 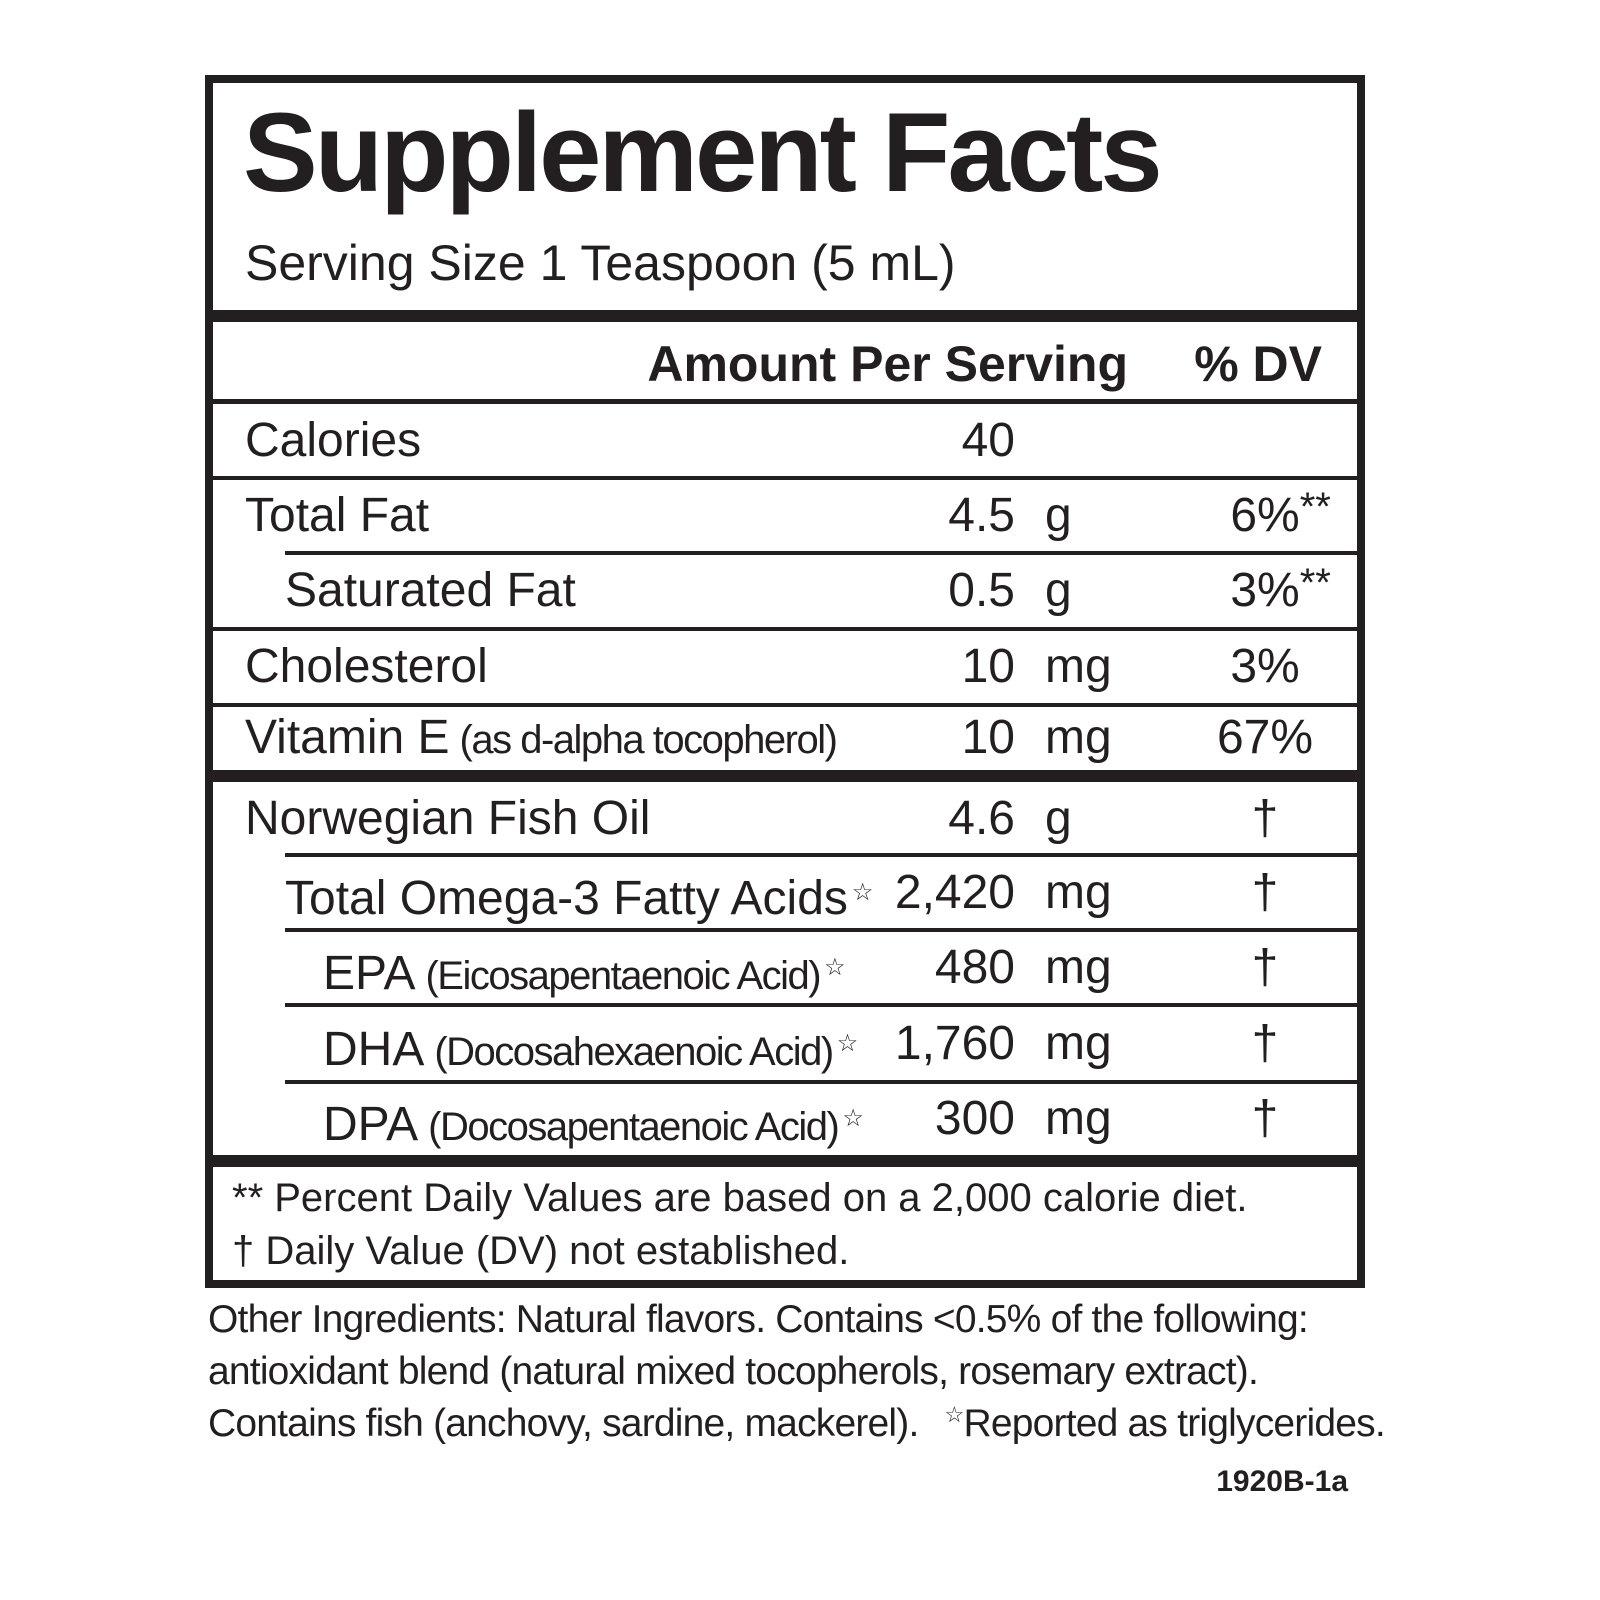 I want to click on amount: 0.5, so click(x=981, y=590).